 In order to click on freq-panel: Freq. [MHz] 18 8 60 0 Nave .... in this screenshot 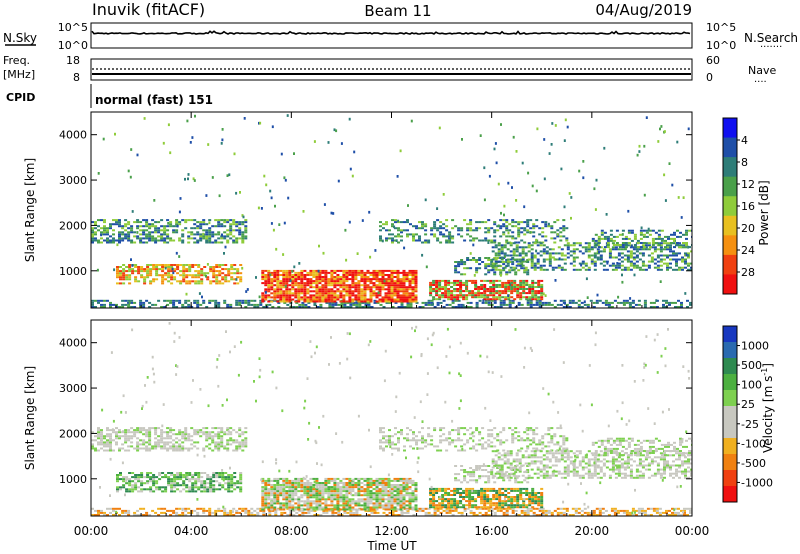, I will do `click(389, 69)`.